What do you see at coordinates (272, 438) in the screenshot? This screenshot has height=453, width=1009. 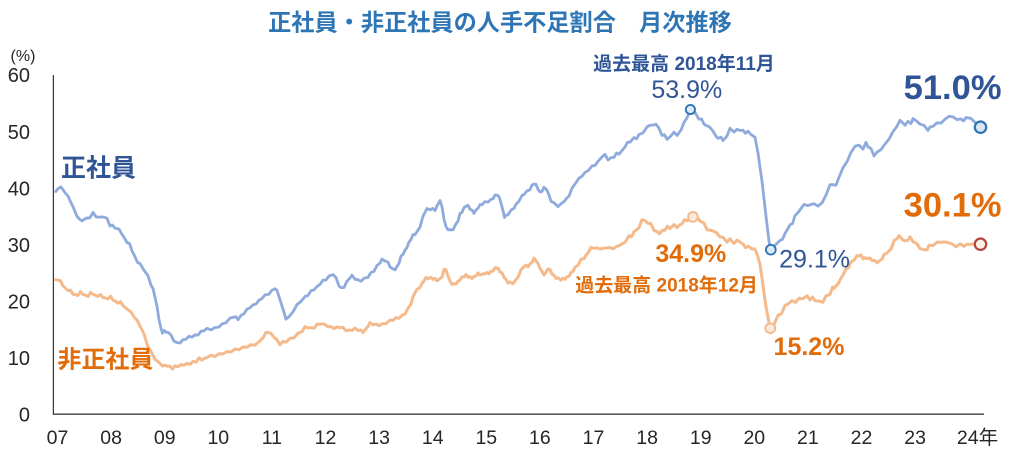 I see `svg-text: 11` at bounding box center [272, 438].